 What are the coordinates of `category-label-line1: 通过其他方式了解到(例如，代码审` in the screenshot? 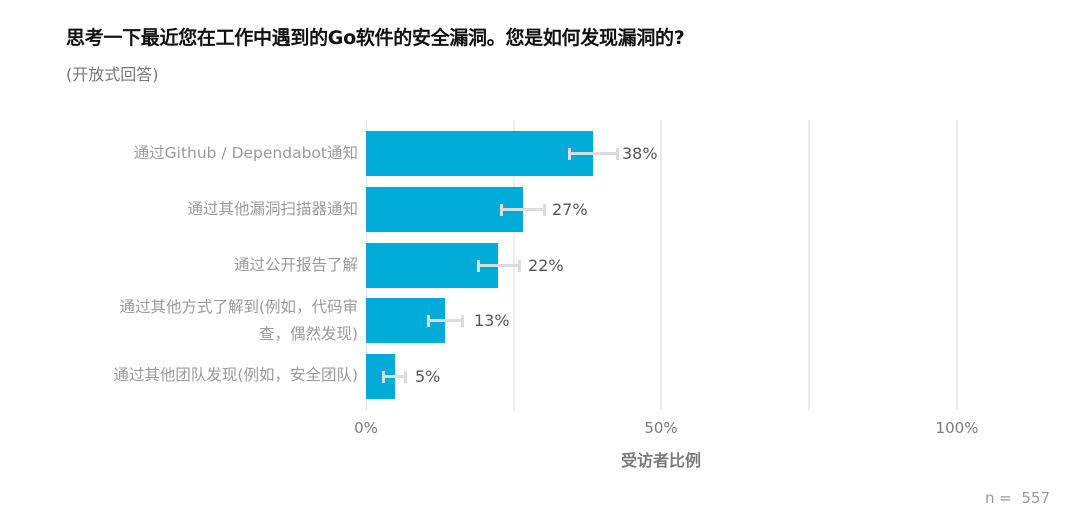 It's located at (238, 307).